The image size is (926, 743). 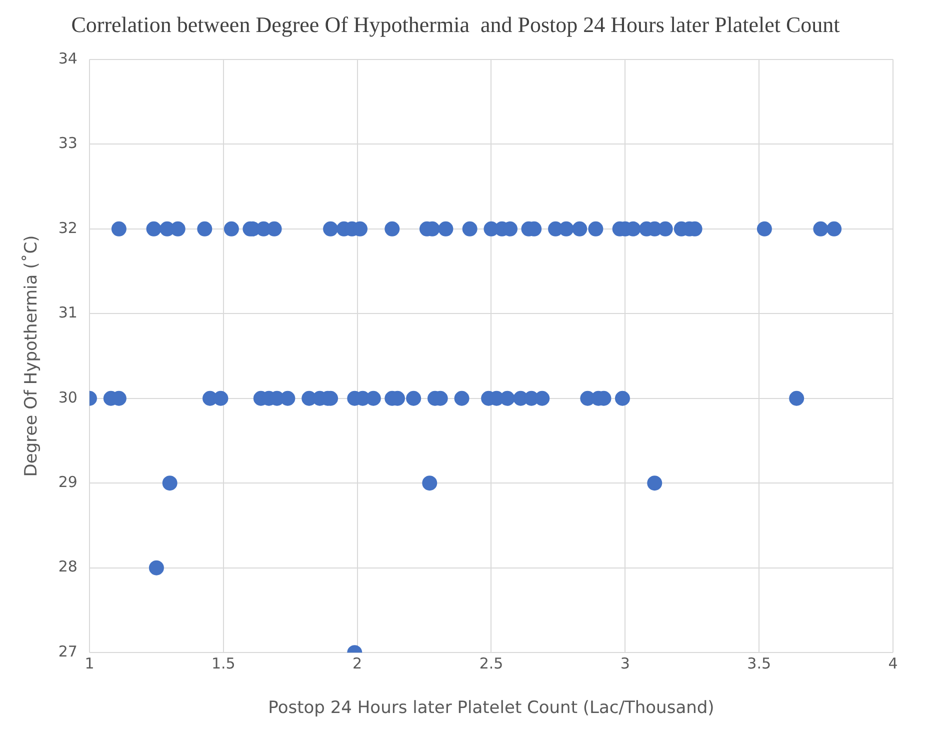 I want to click on x-tick-label: 3.5, so click(x=759, y=663).